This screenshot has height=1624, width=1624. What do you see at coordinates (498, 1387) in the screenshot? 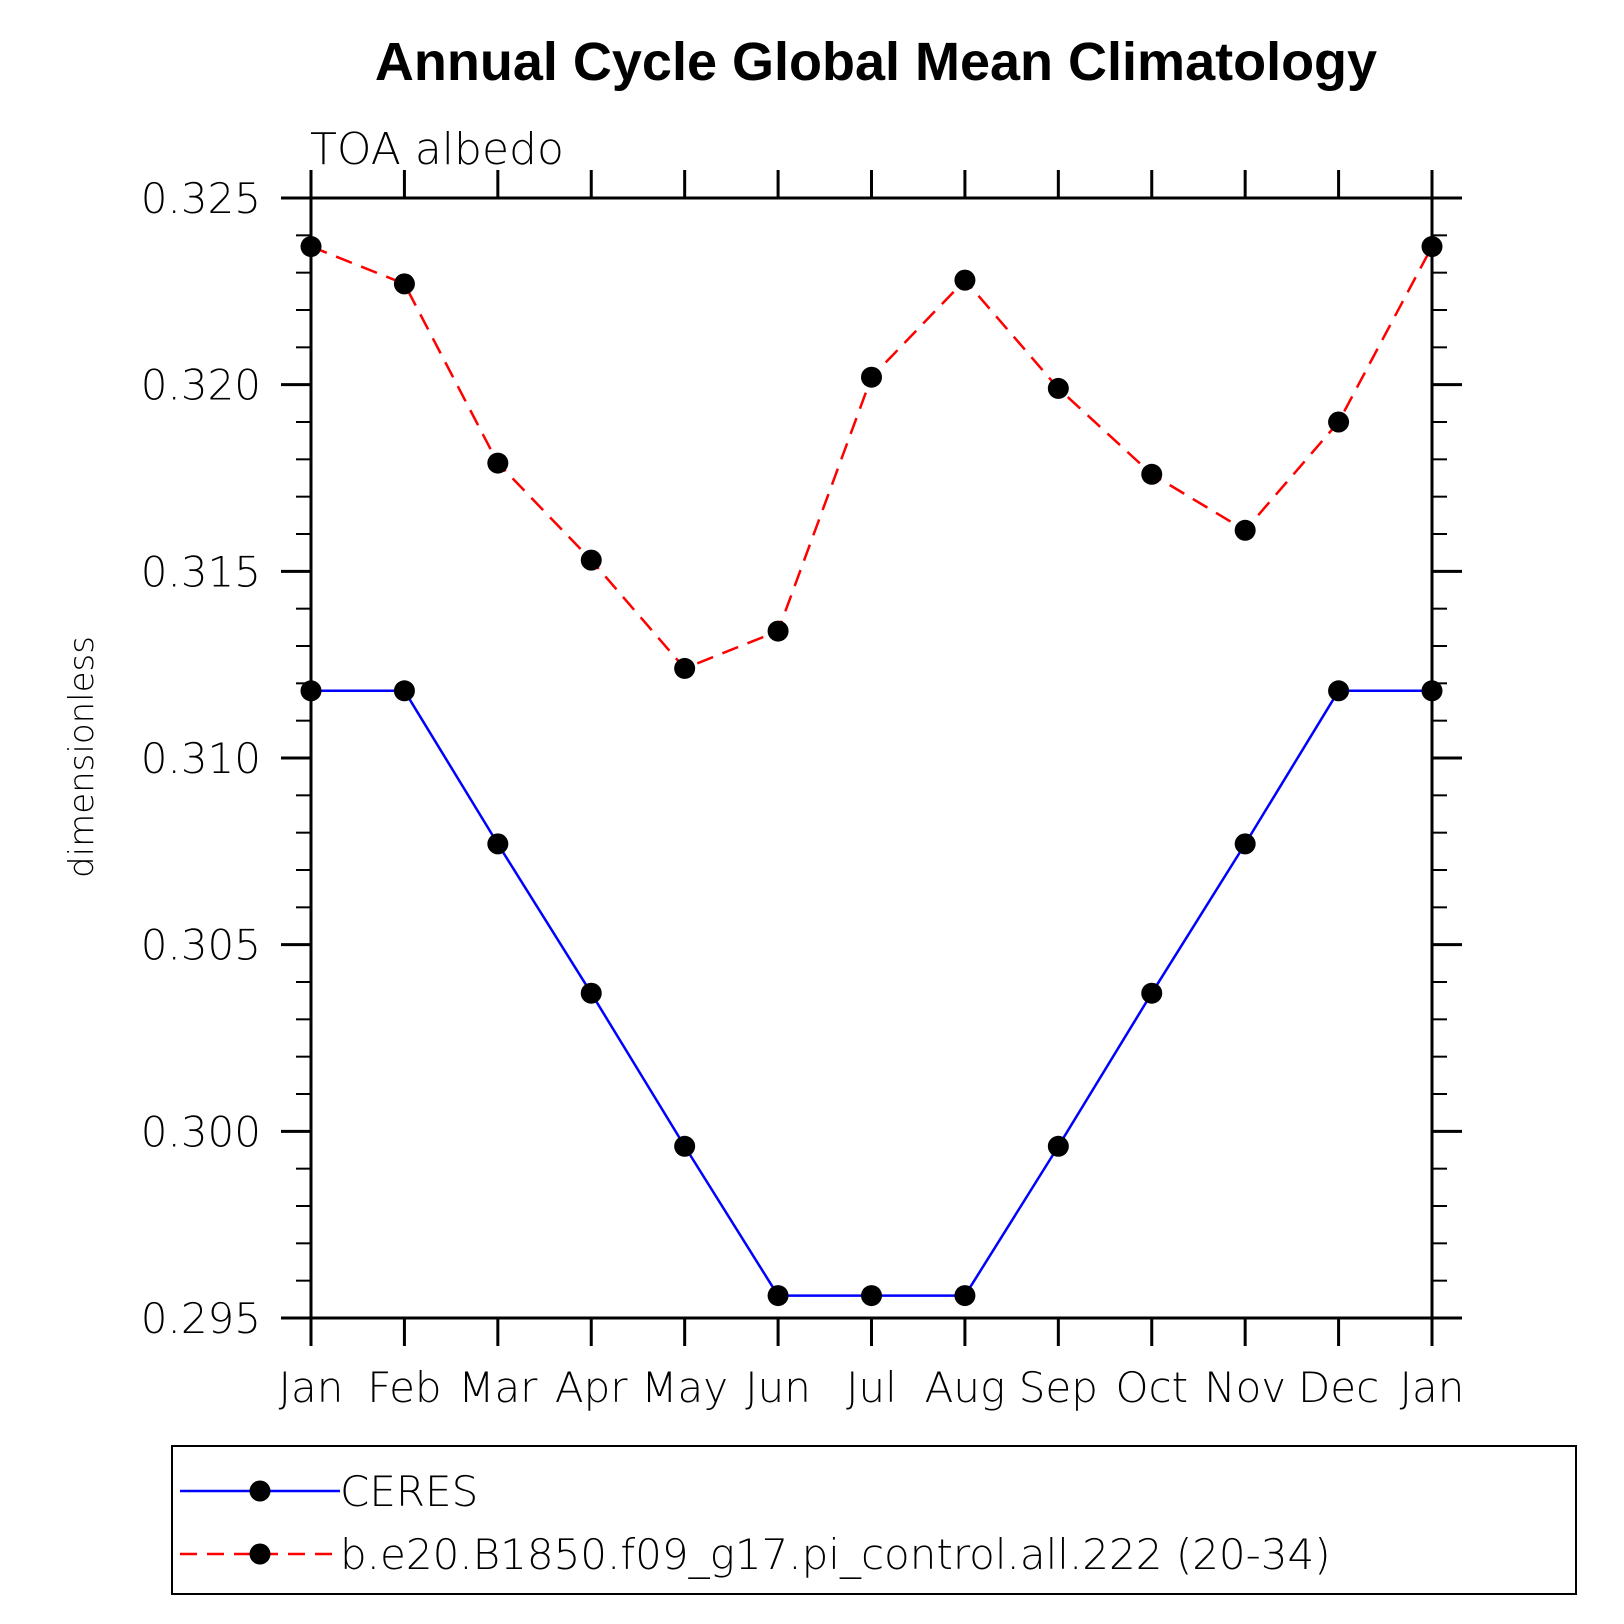
I see `x-tick-label: Mar` at bounding box center [498, 1387].